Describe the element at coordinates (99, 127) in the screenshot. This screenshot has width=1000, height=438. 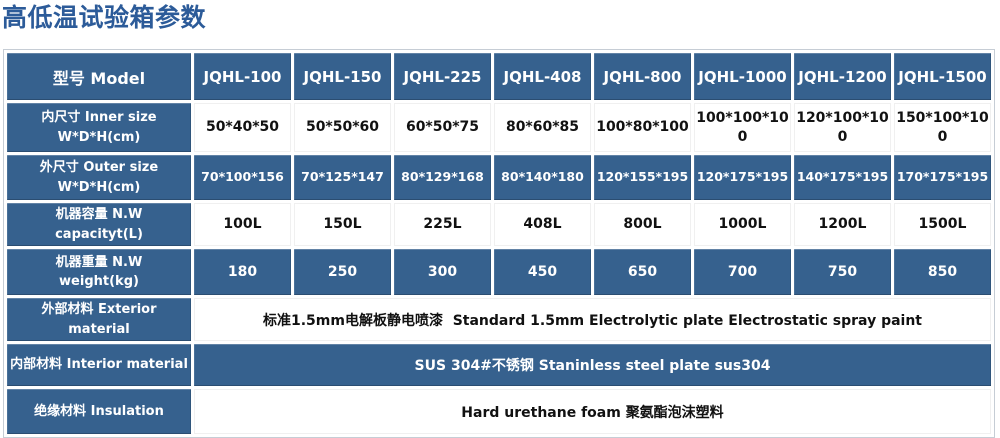
I see `row-label-inner-size: 内尺寸 Inner size W*D*H(cm)` at that location.